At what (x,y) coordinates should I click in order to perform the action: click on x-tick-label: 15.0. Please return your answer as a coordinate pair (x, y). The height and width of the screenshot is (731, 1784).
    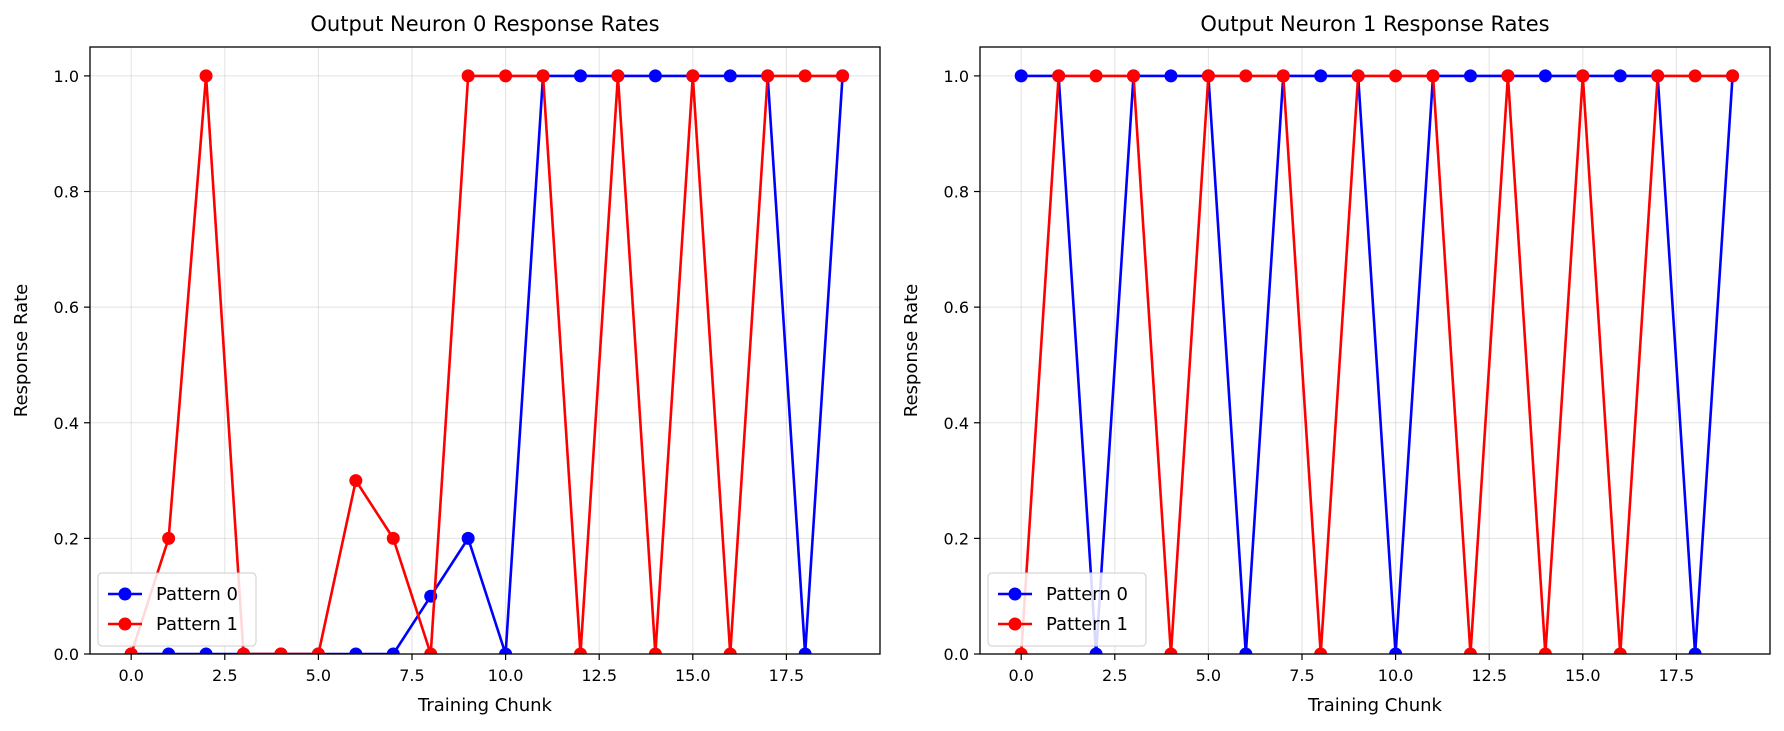
    Looking at the image, I should click on (1583, 675).